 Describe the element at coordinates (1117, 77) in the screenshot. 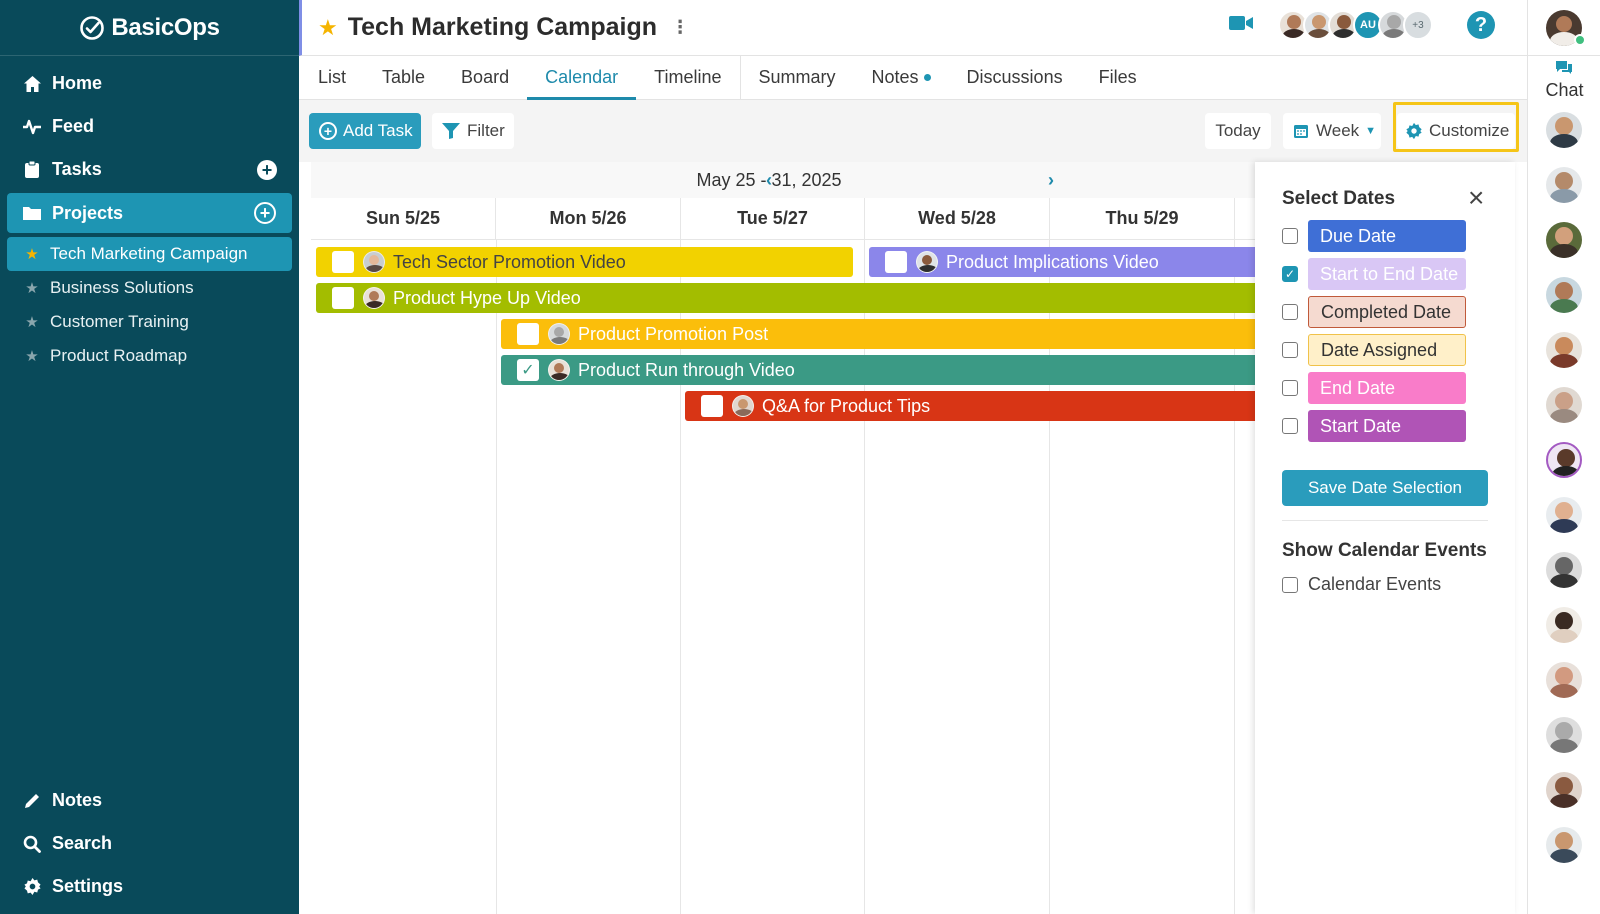

I see `tab-files: Files` at that location.